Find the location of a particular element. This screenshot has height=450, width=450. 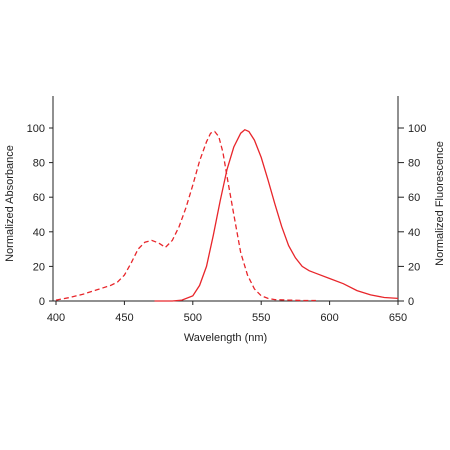

y-right-tick-label: 0 is located at coordinates (411, 302).